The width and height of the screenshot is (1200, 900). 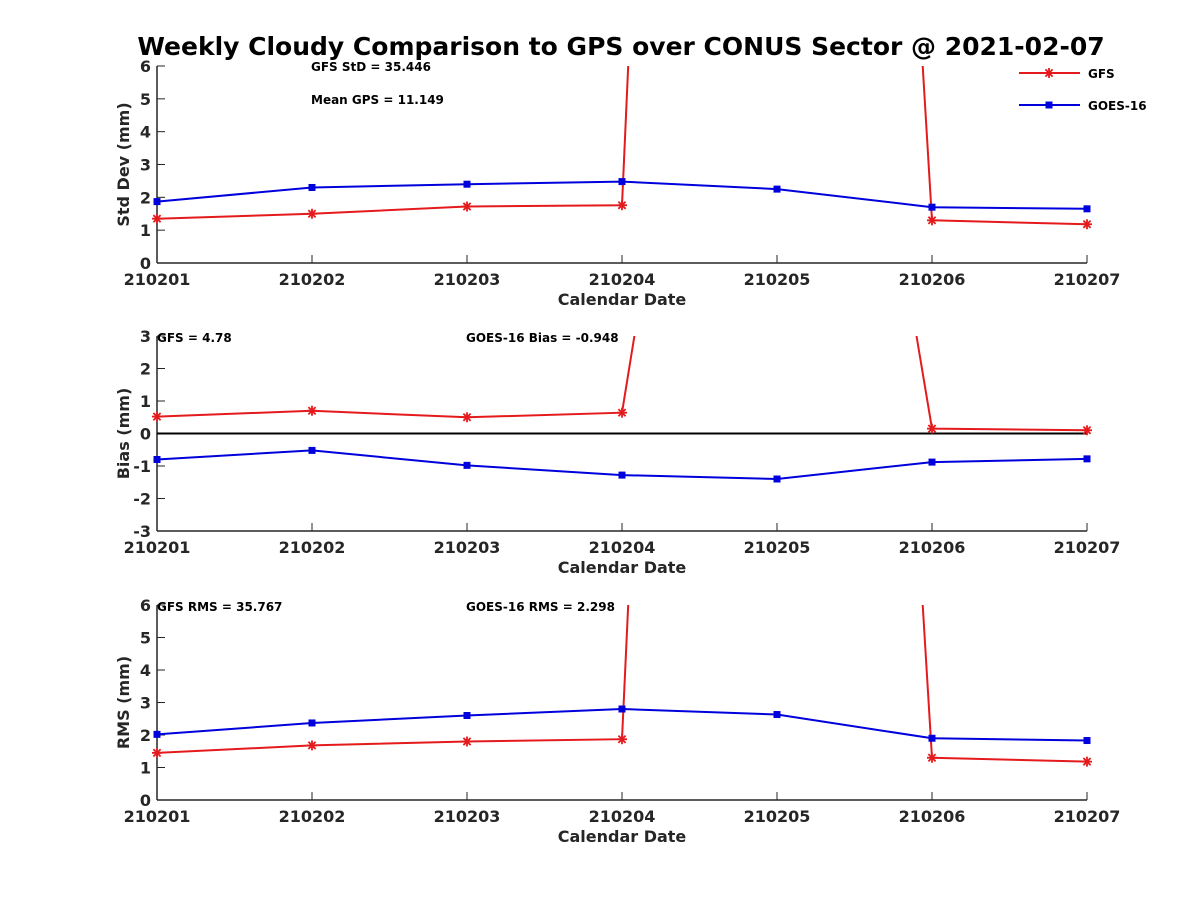 What do you see at coordinates (123, 434) in the screenshot?
I see `y-axis-label: Bias (mm)` at bounding box center [123, 434].